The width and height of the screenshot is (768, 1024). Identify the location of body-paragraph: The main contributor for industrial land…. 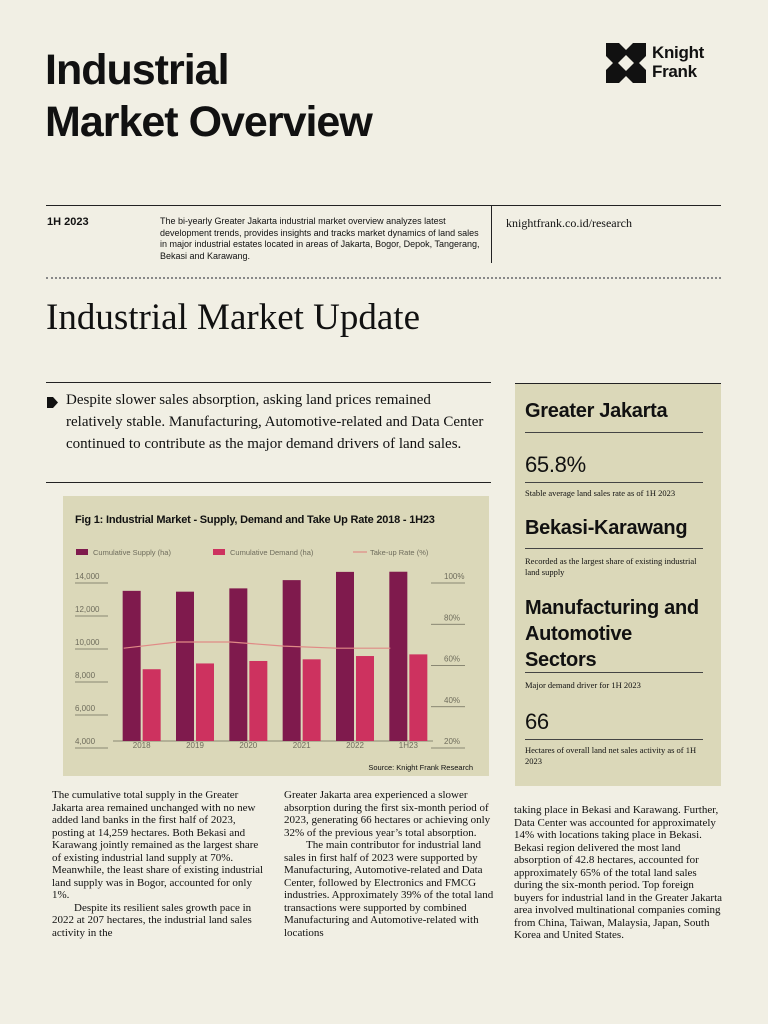
(389, 889).